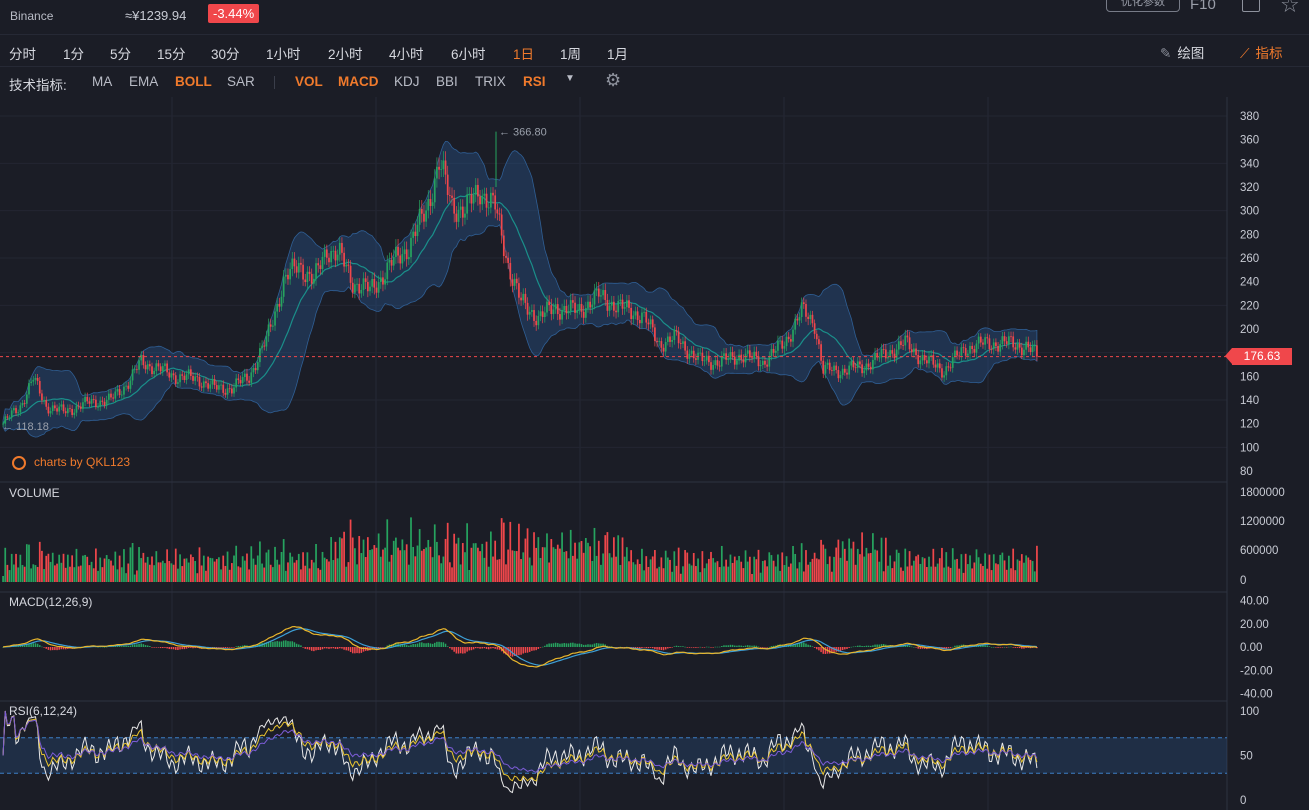  What do you see at coordinates (1203, 6) in the screenshot?
I see `f10-button: F10` at bounding box center [1203, 6].